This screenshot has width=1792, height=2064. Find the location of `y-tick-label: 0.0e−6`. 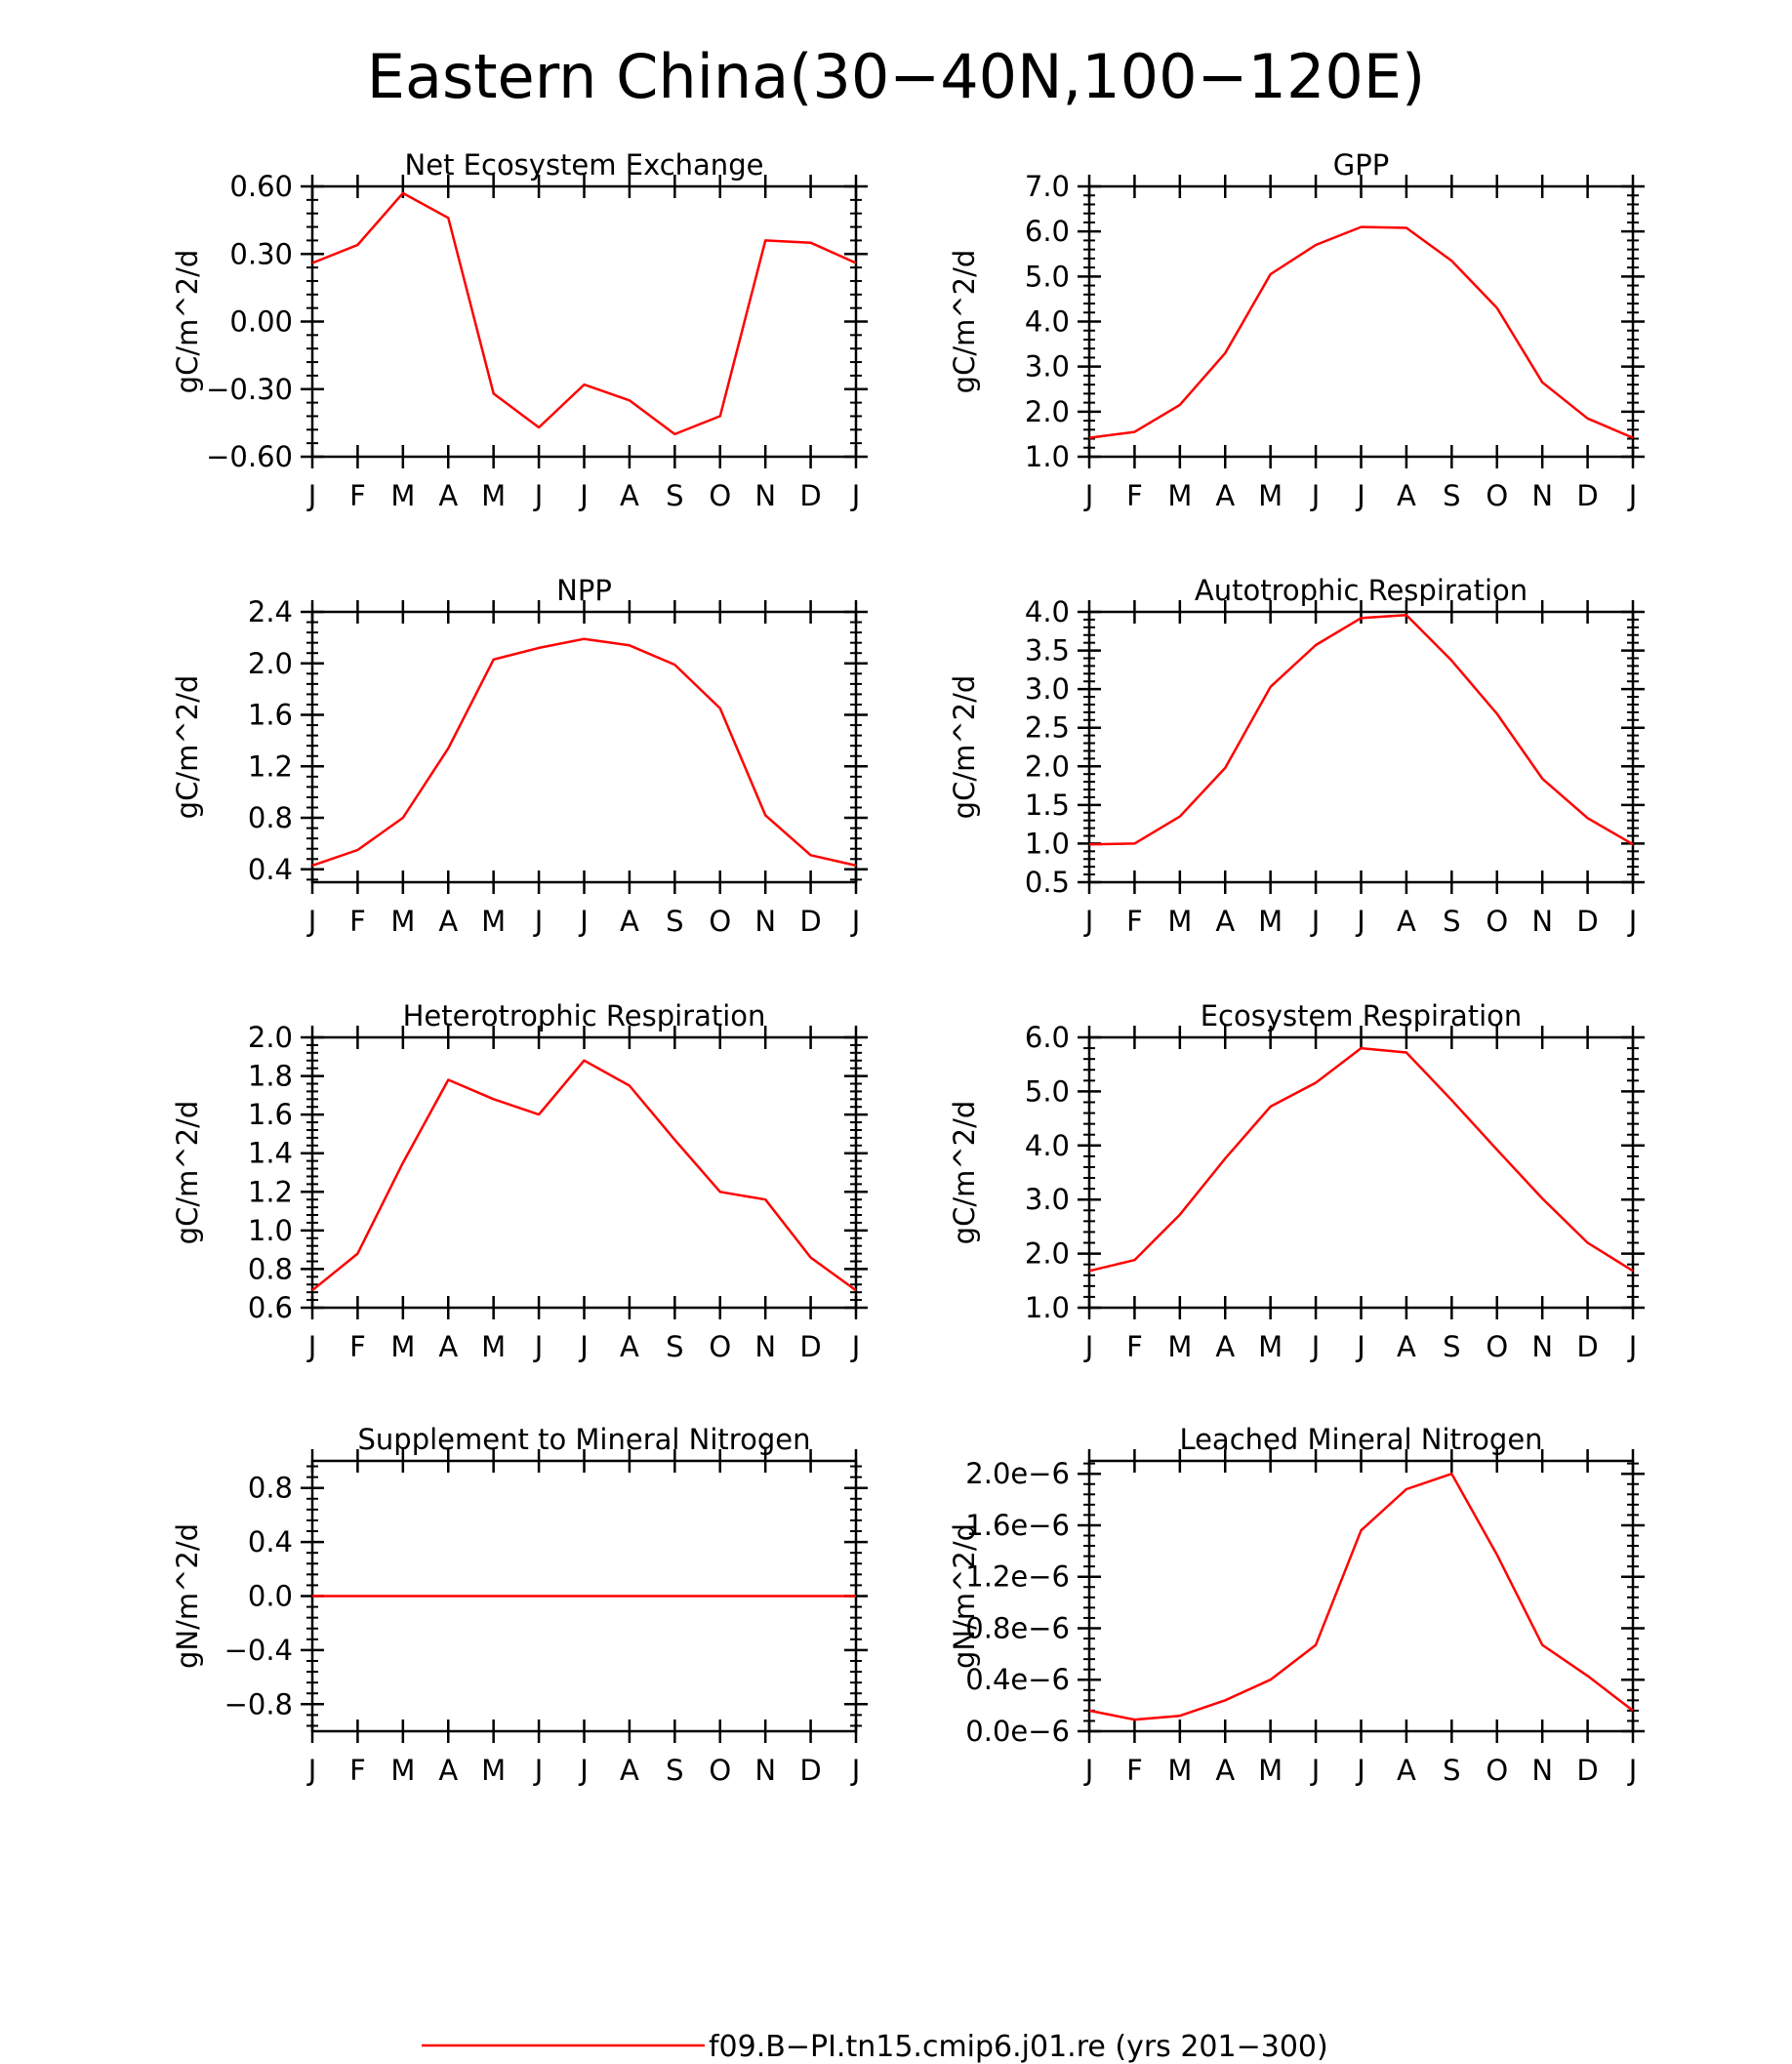

y-tick-label: 0.0e−6 is located at coordinates (1017, 1731).